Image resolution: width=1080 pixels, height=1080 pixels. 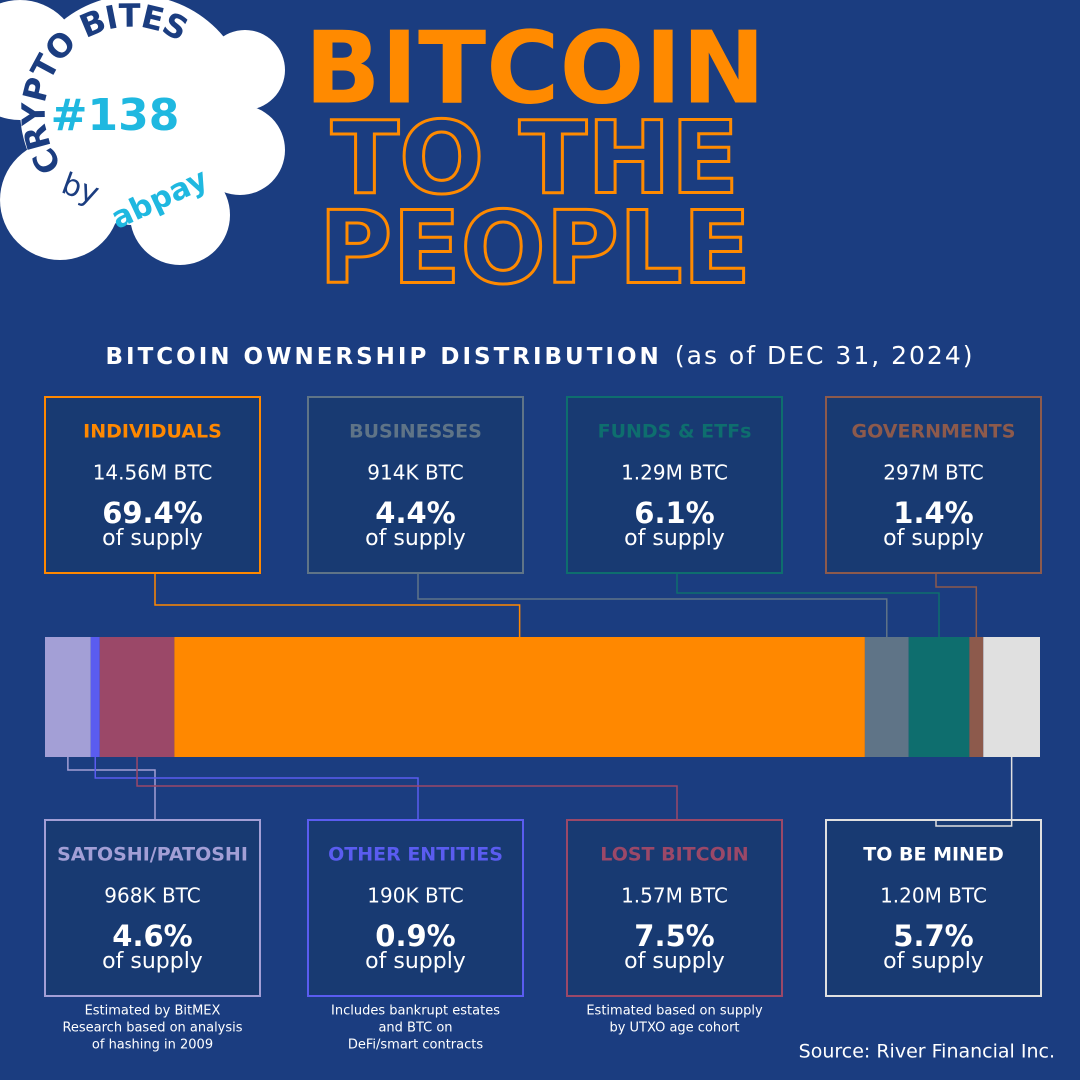 I want to click on btc-amount: 1.57M BTC, so click(x=674, y=896).